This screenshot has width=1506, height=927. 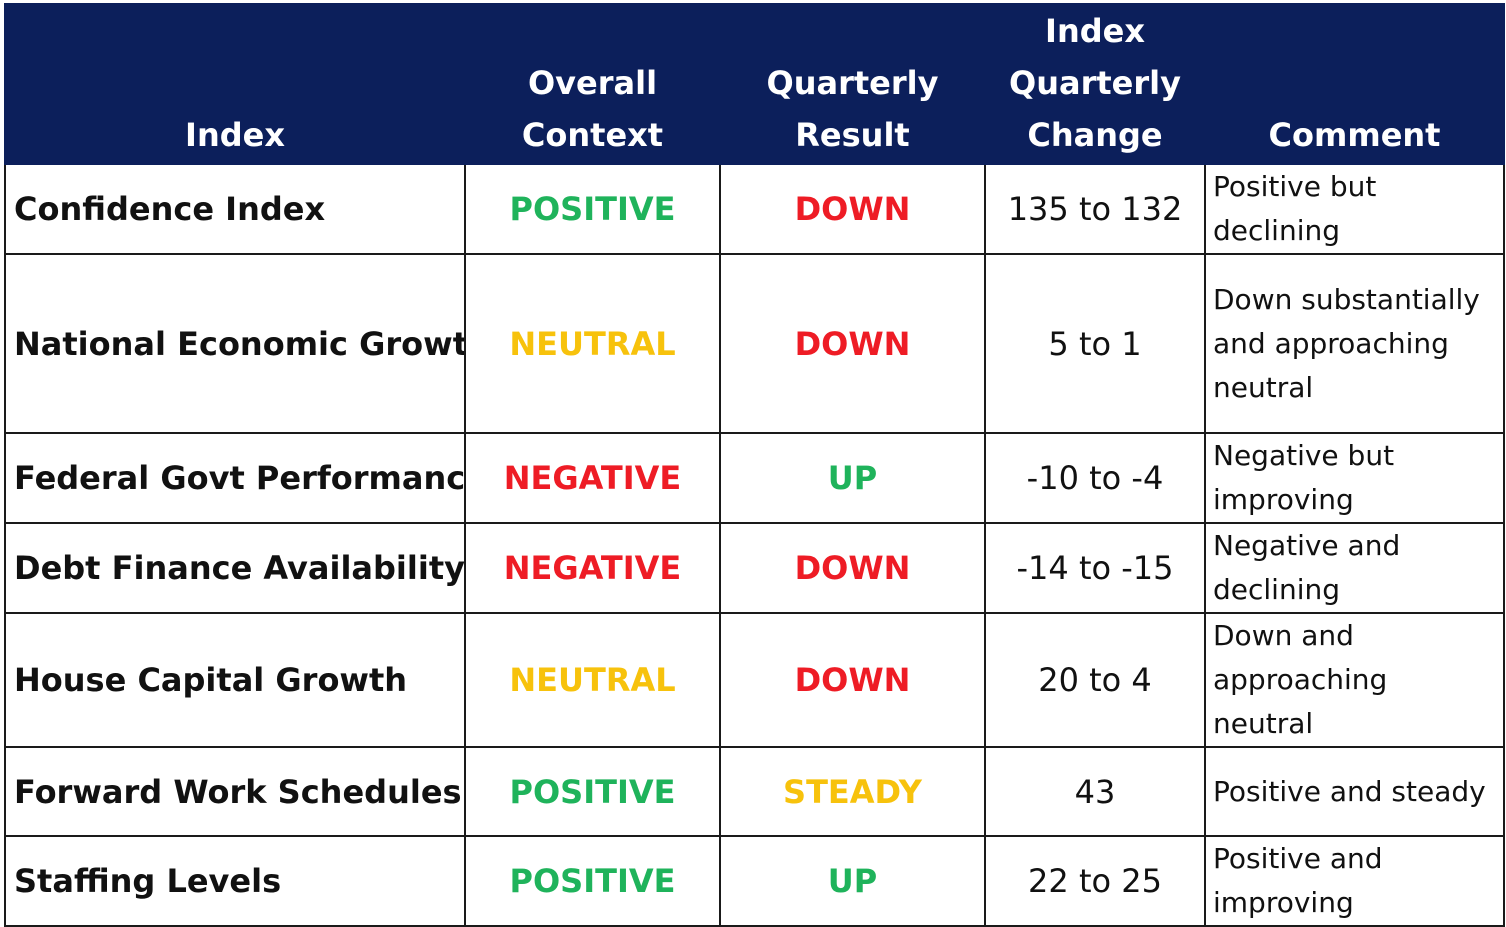 I want to click on comment-line: Negative and, so click(x=1307, y=545).